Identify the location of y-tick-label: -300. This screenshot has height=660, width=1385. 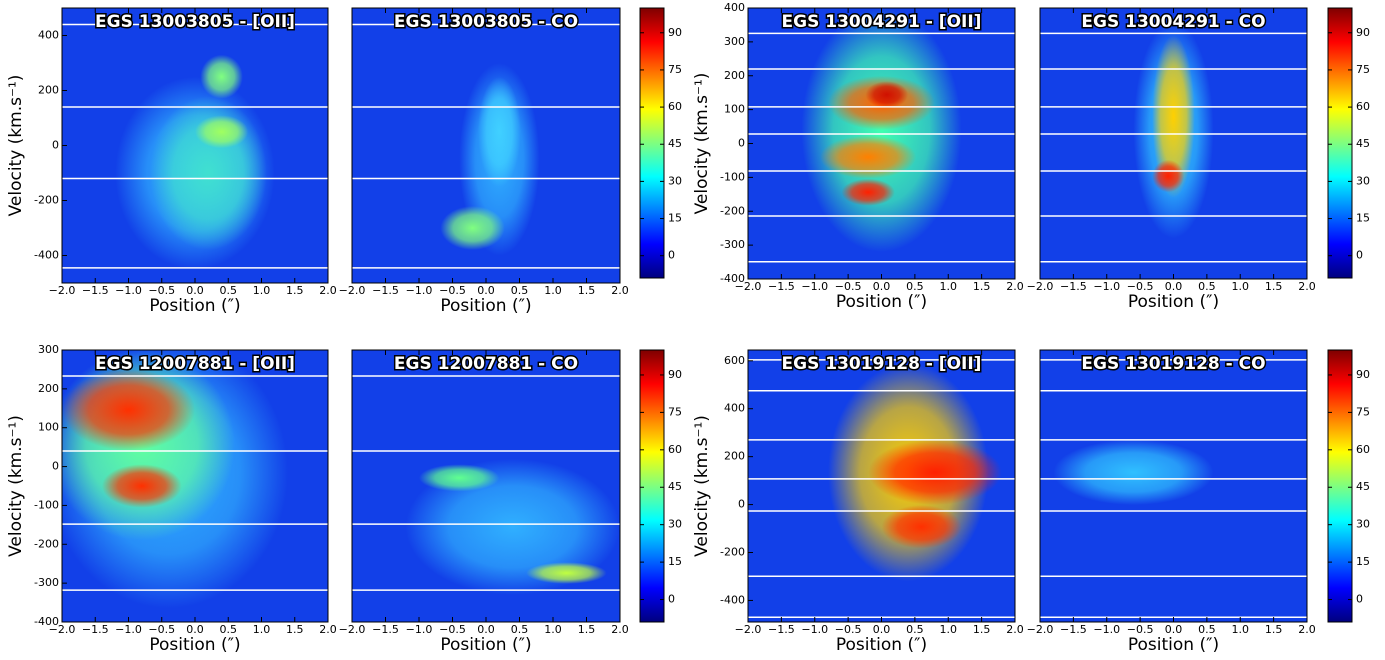
(732, 244).